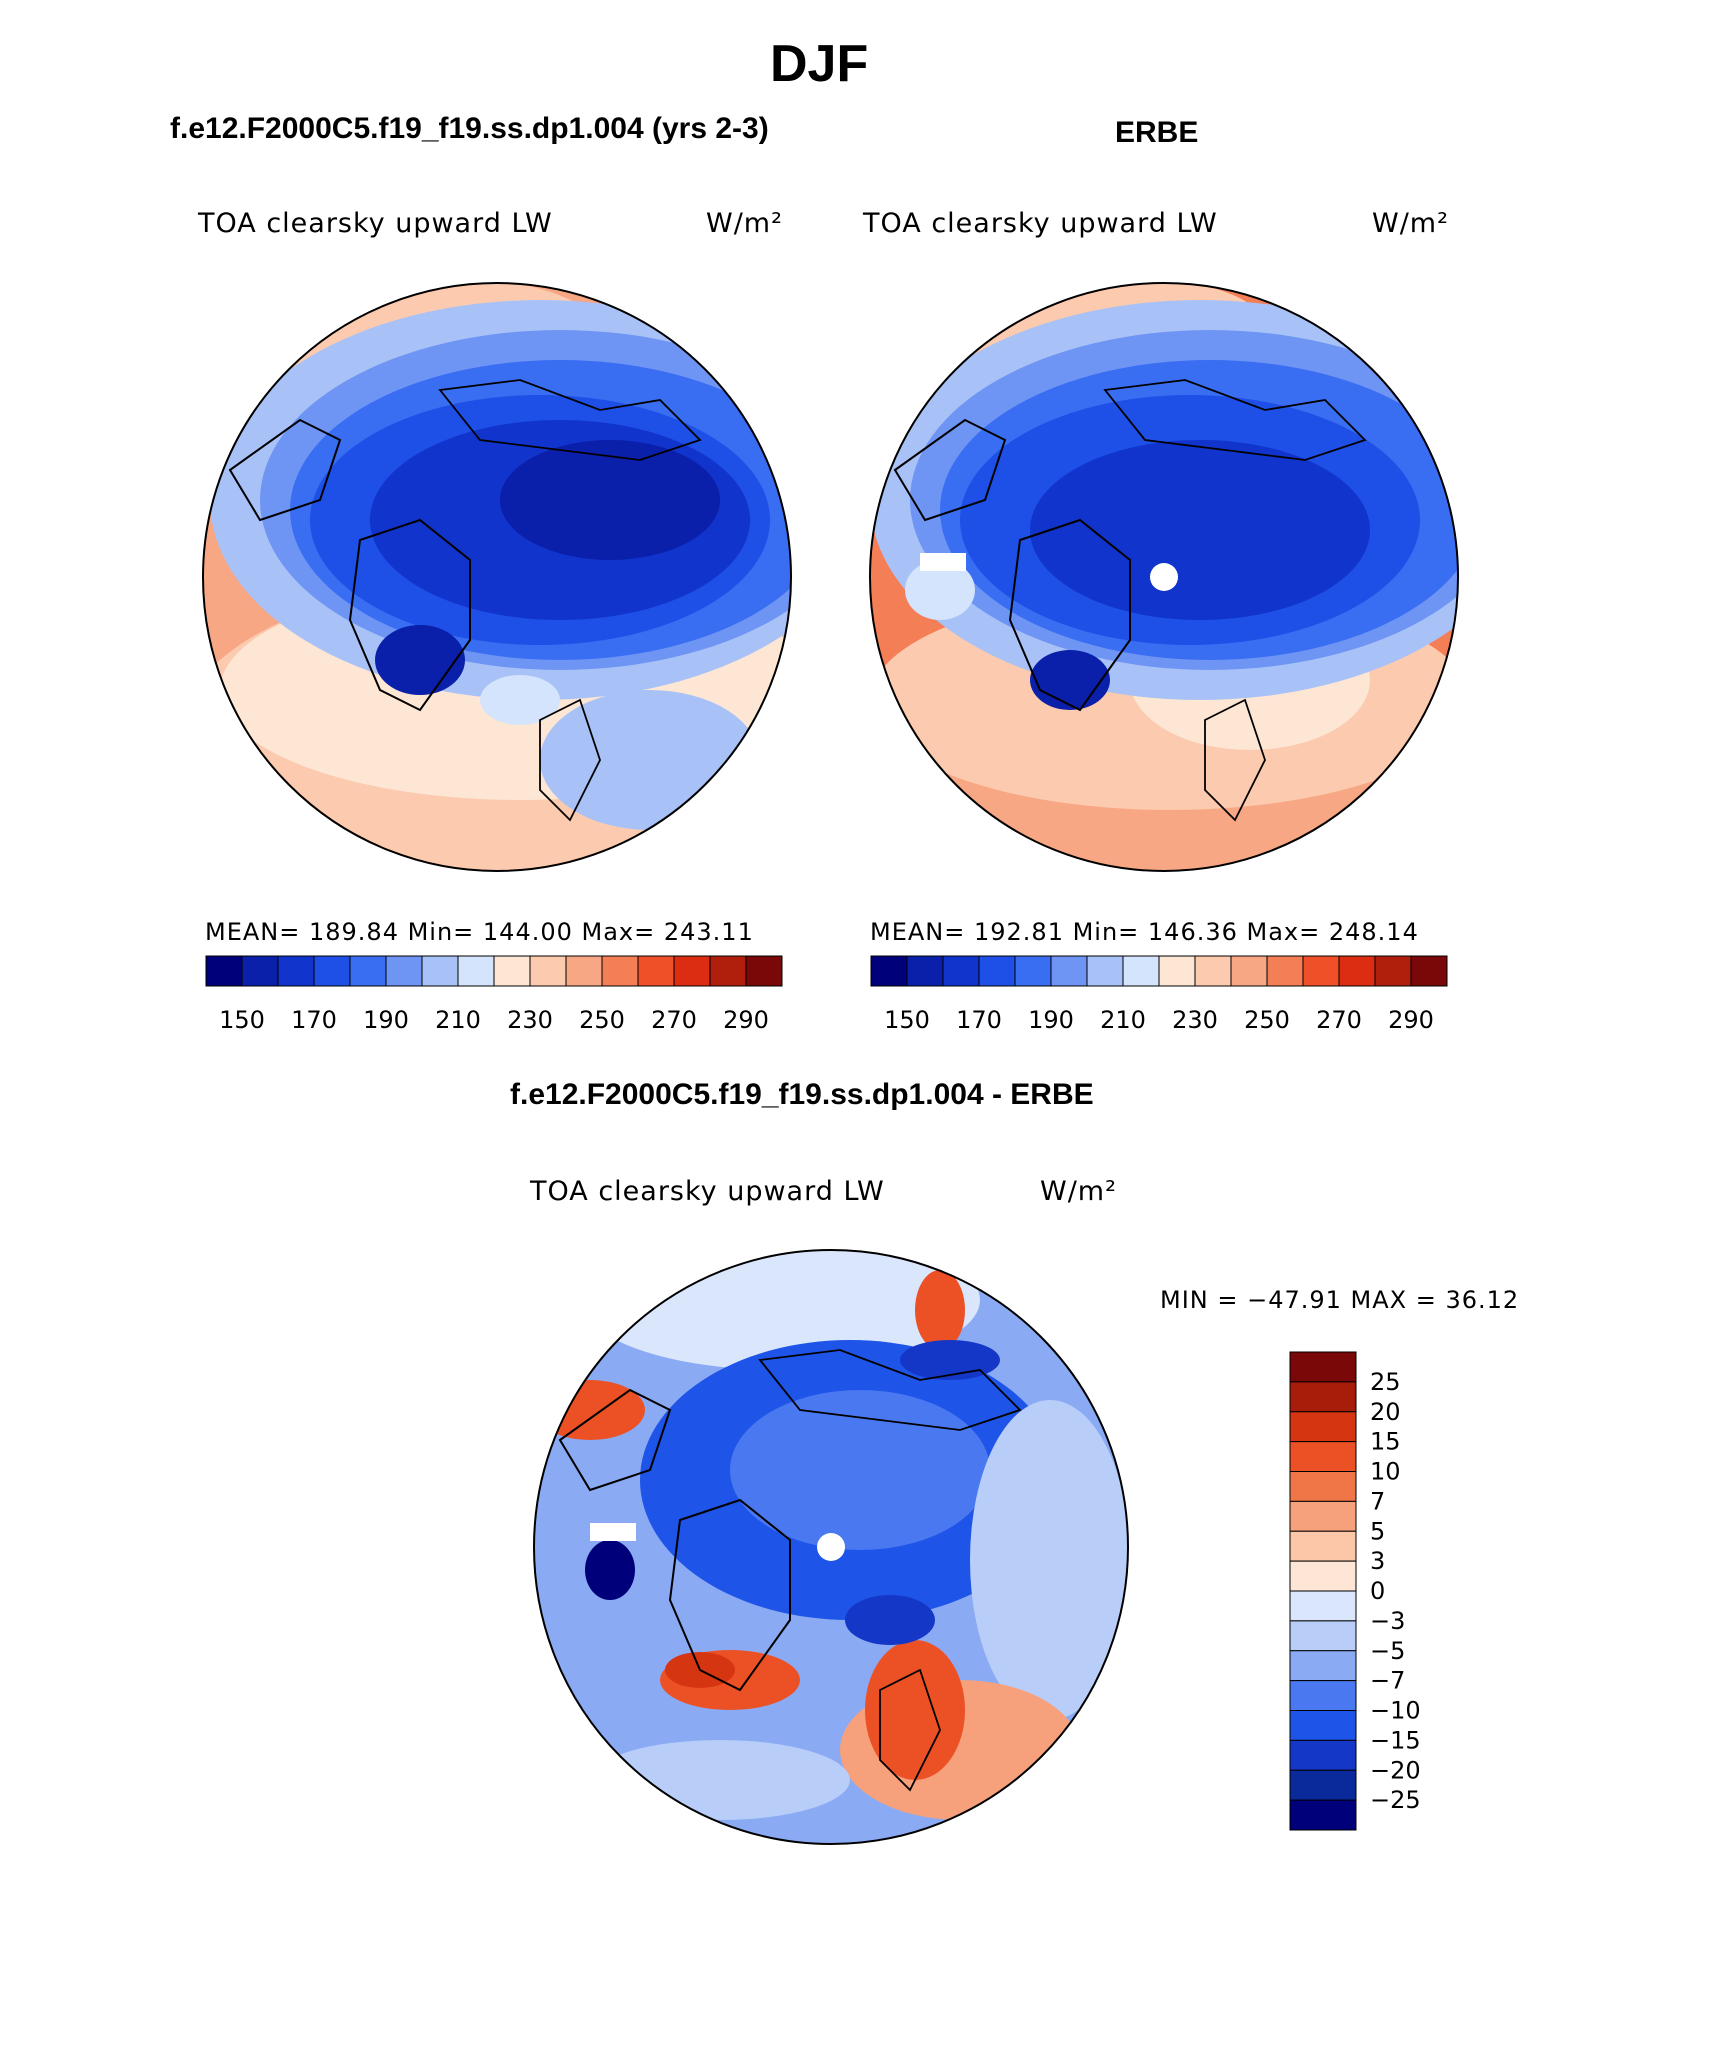  I want to click on panel-2-colorbar-tick-label-2: 190, so click(1051, 1020).